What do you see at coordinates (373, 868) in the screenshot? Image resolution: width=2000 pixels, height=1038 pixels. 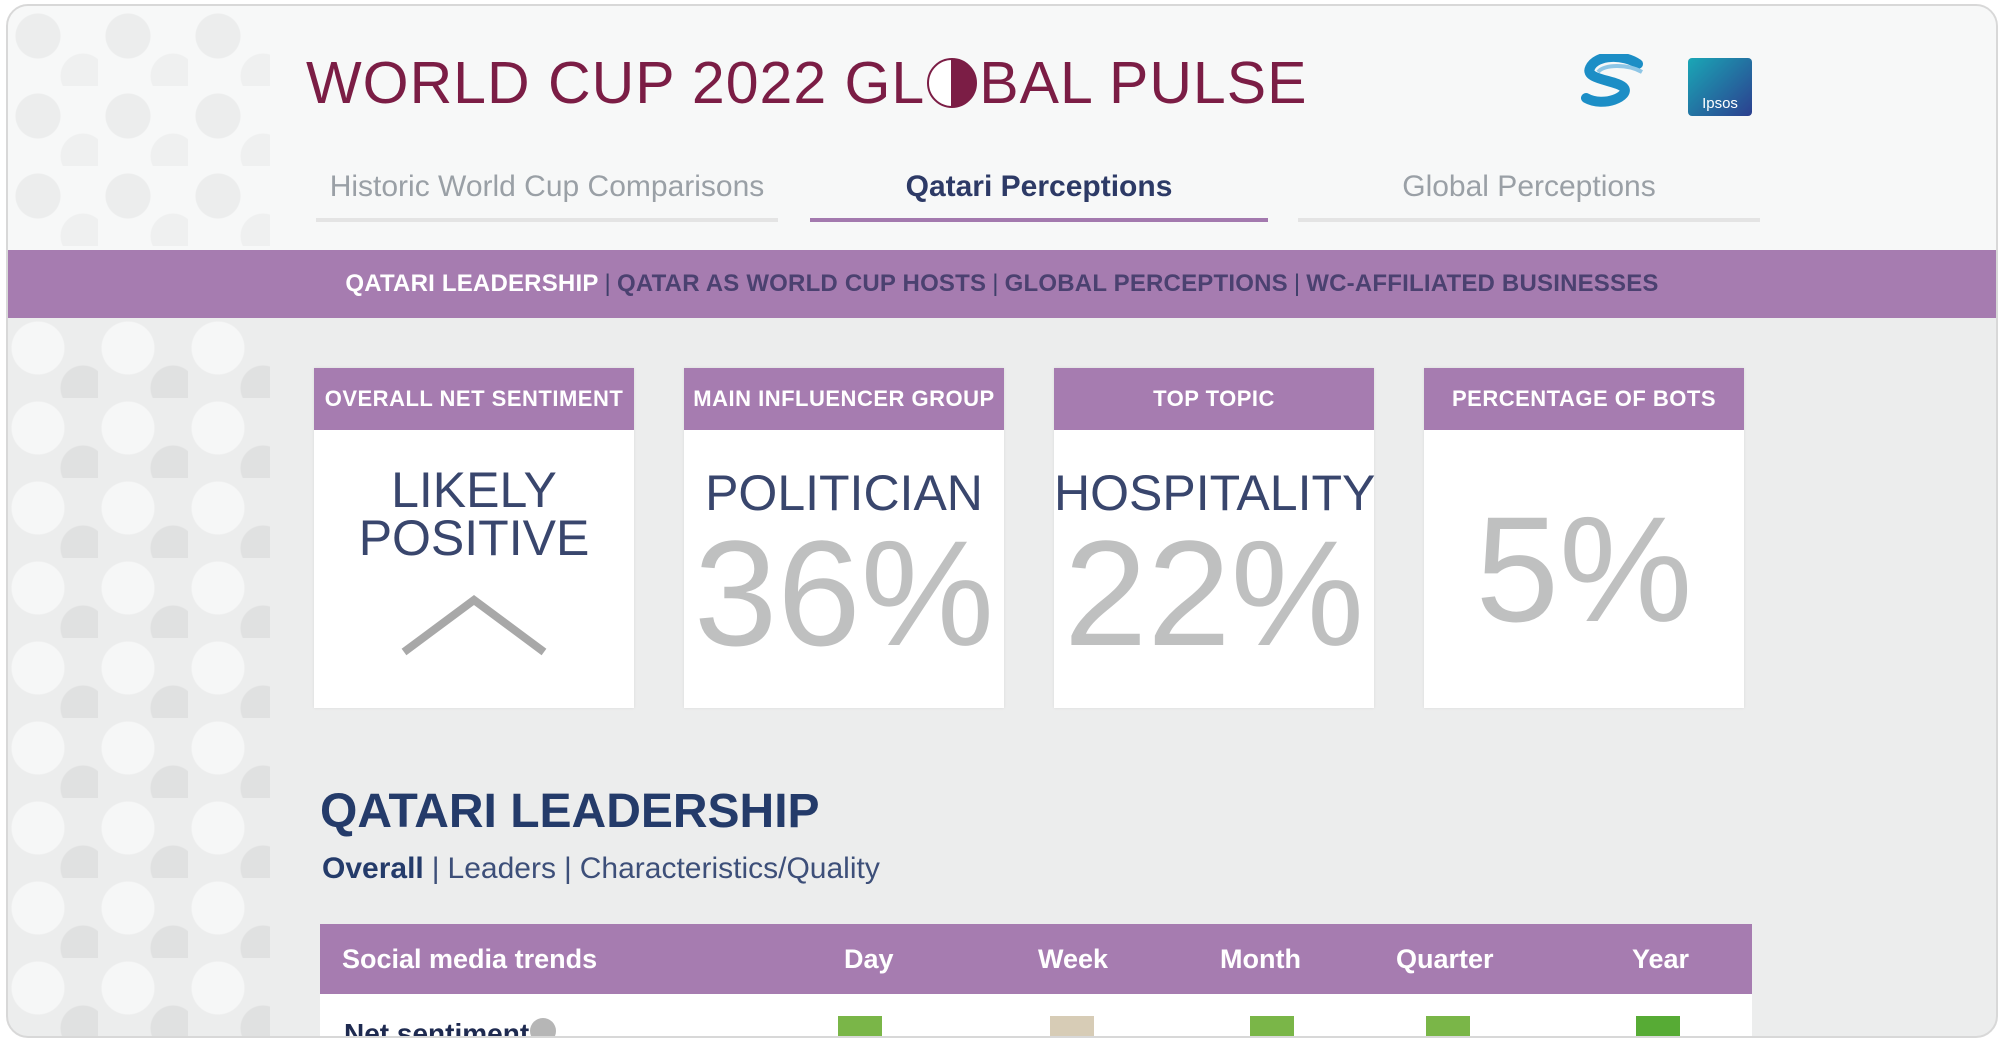 I see `link-overall: Overall` at bounding box center [373, 868].